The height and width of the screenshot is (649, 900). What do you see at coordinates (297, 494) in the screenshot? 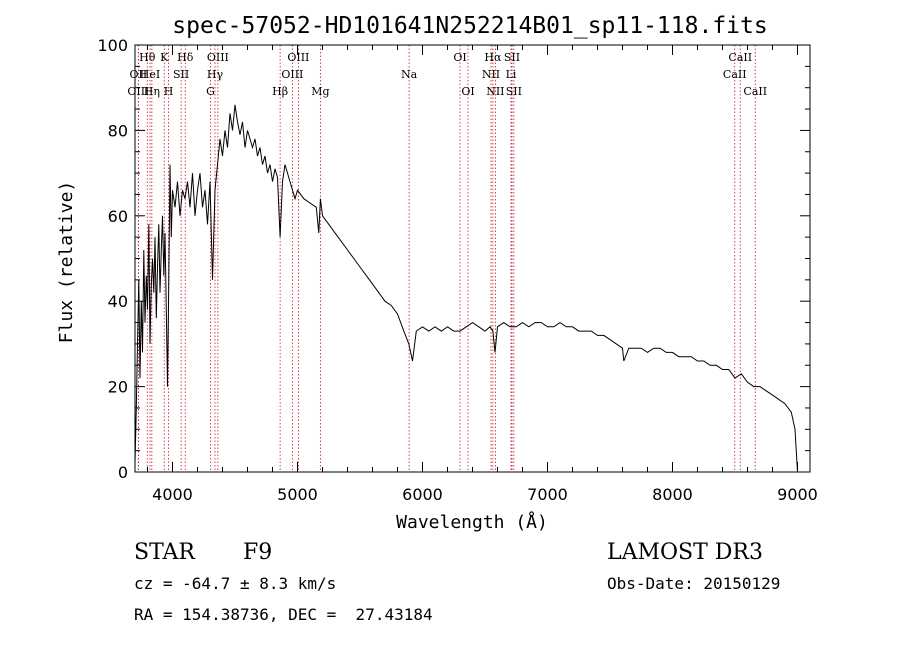
I see `x-tick-label: 5000` at bounding box center [297, 494].